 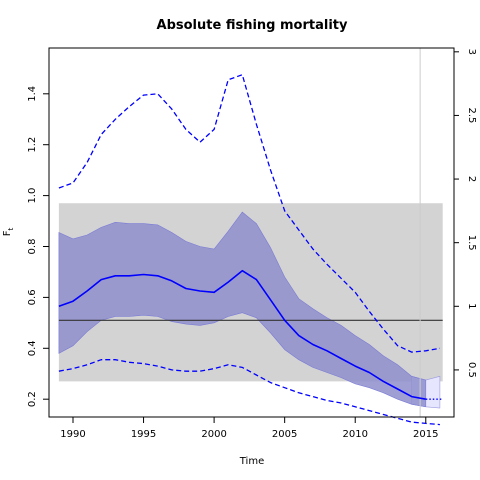 What do you see at coordinates (251, 461) in the screenshot?
I see `x-axis-label: Time` at bounding box center [251, 461].